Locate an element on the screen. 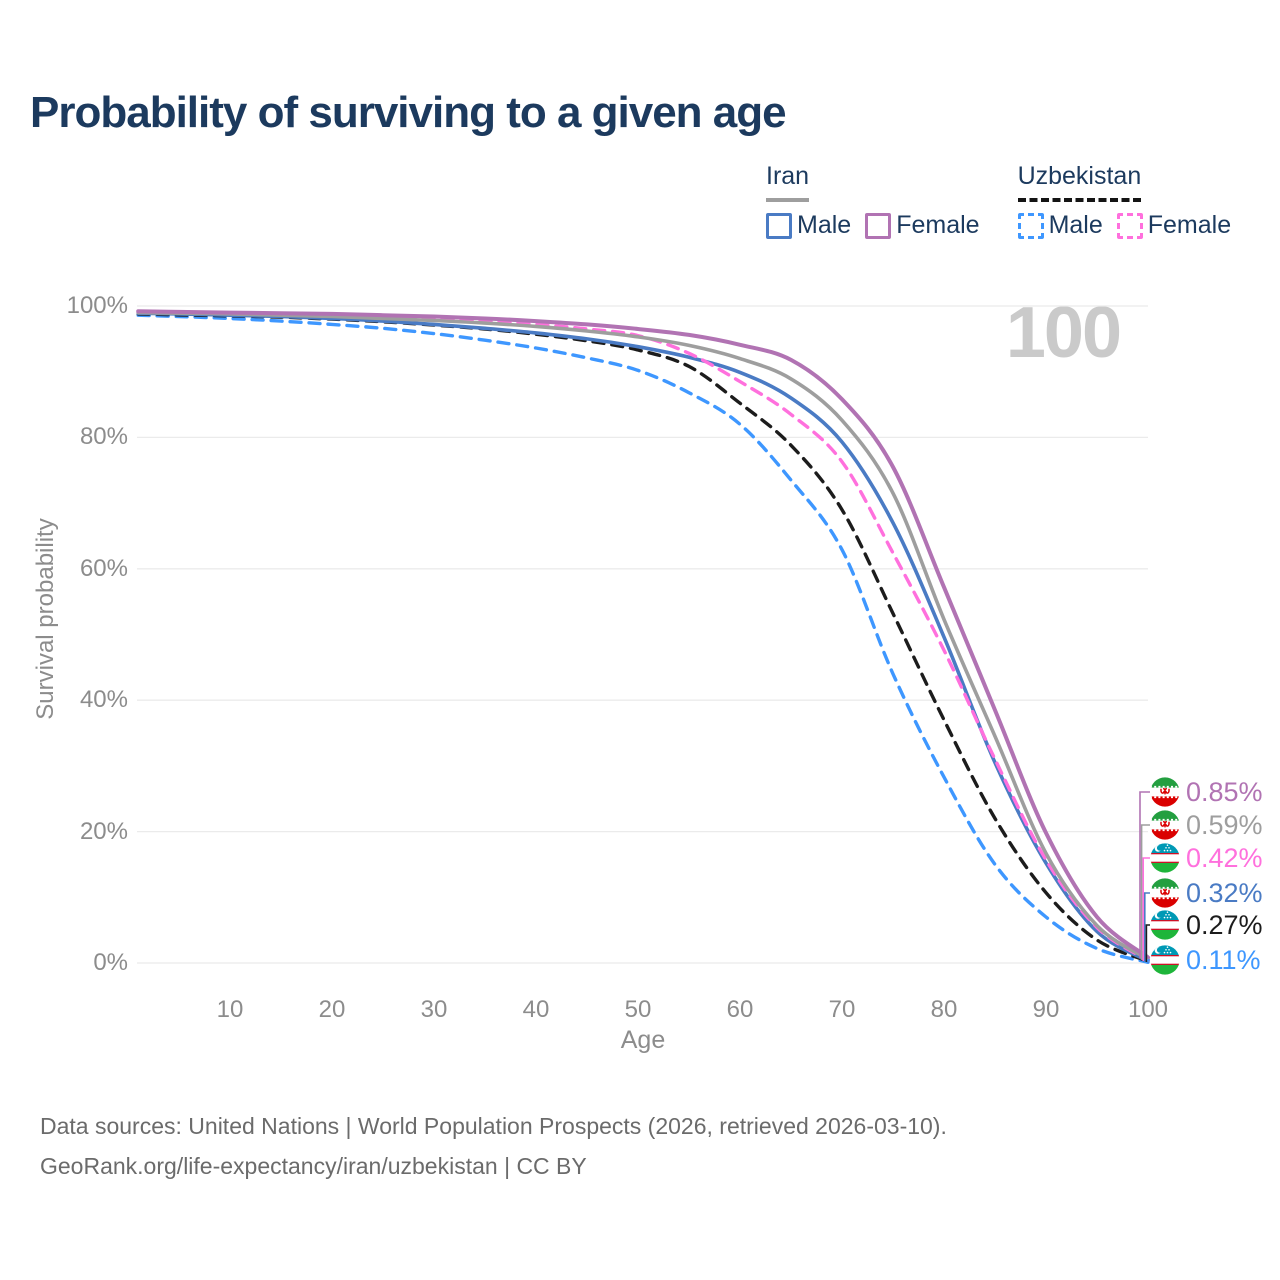 This screenshot has height=1280, width=1280. legend-item-iran-female: Female is located at coordinates (922, 225).